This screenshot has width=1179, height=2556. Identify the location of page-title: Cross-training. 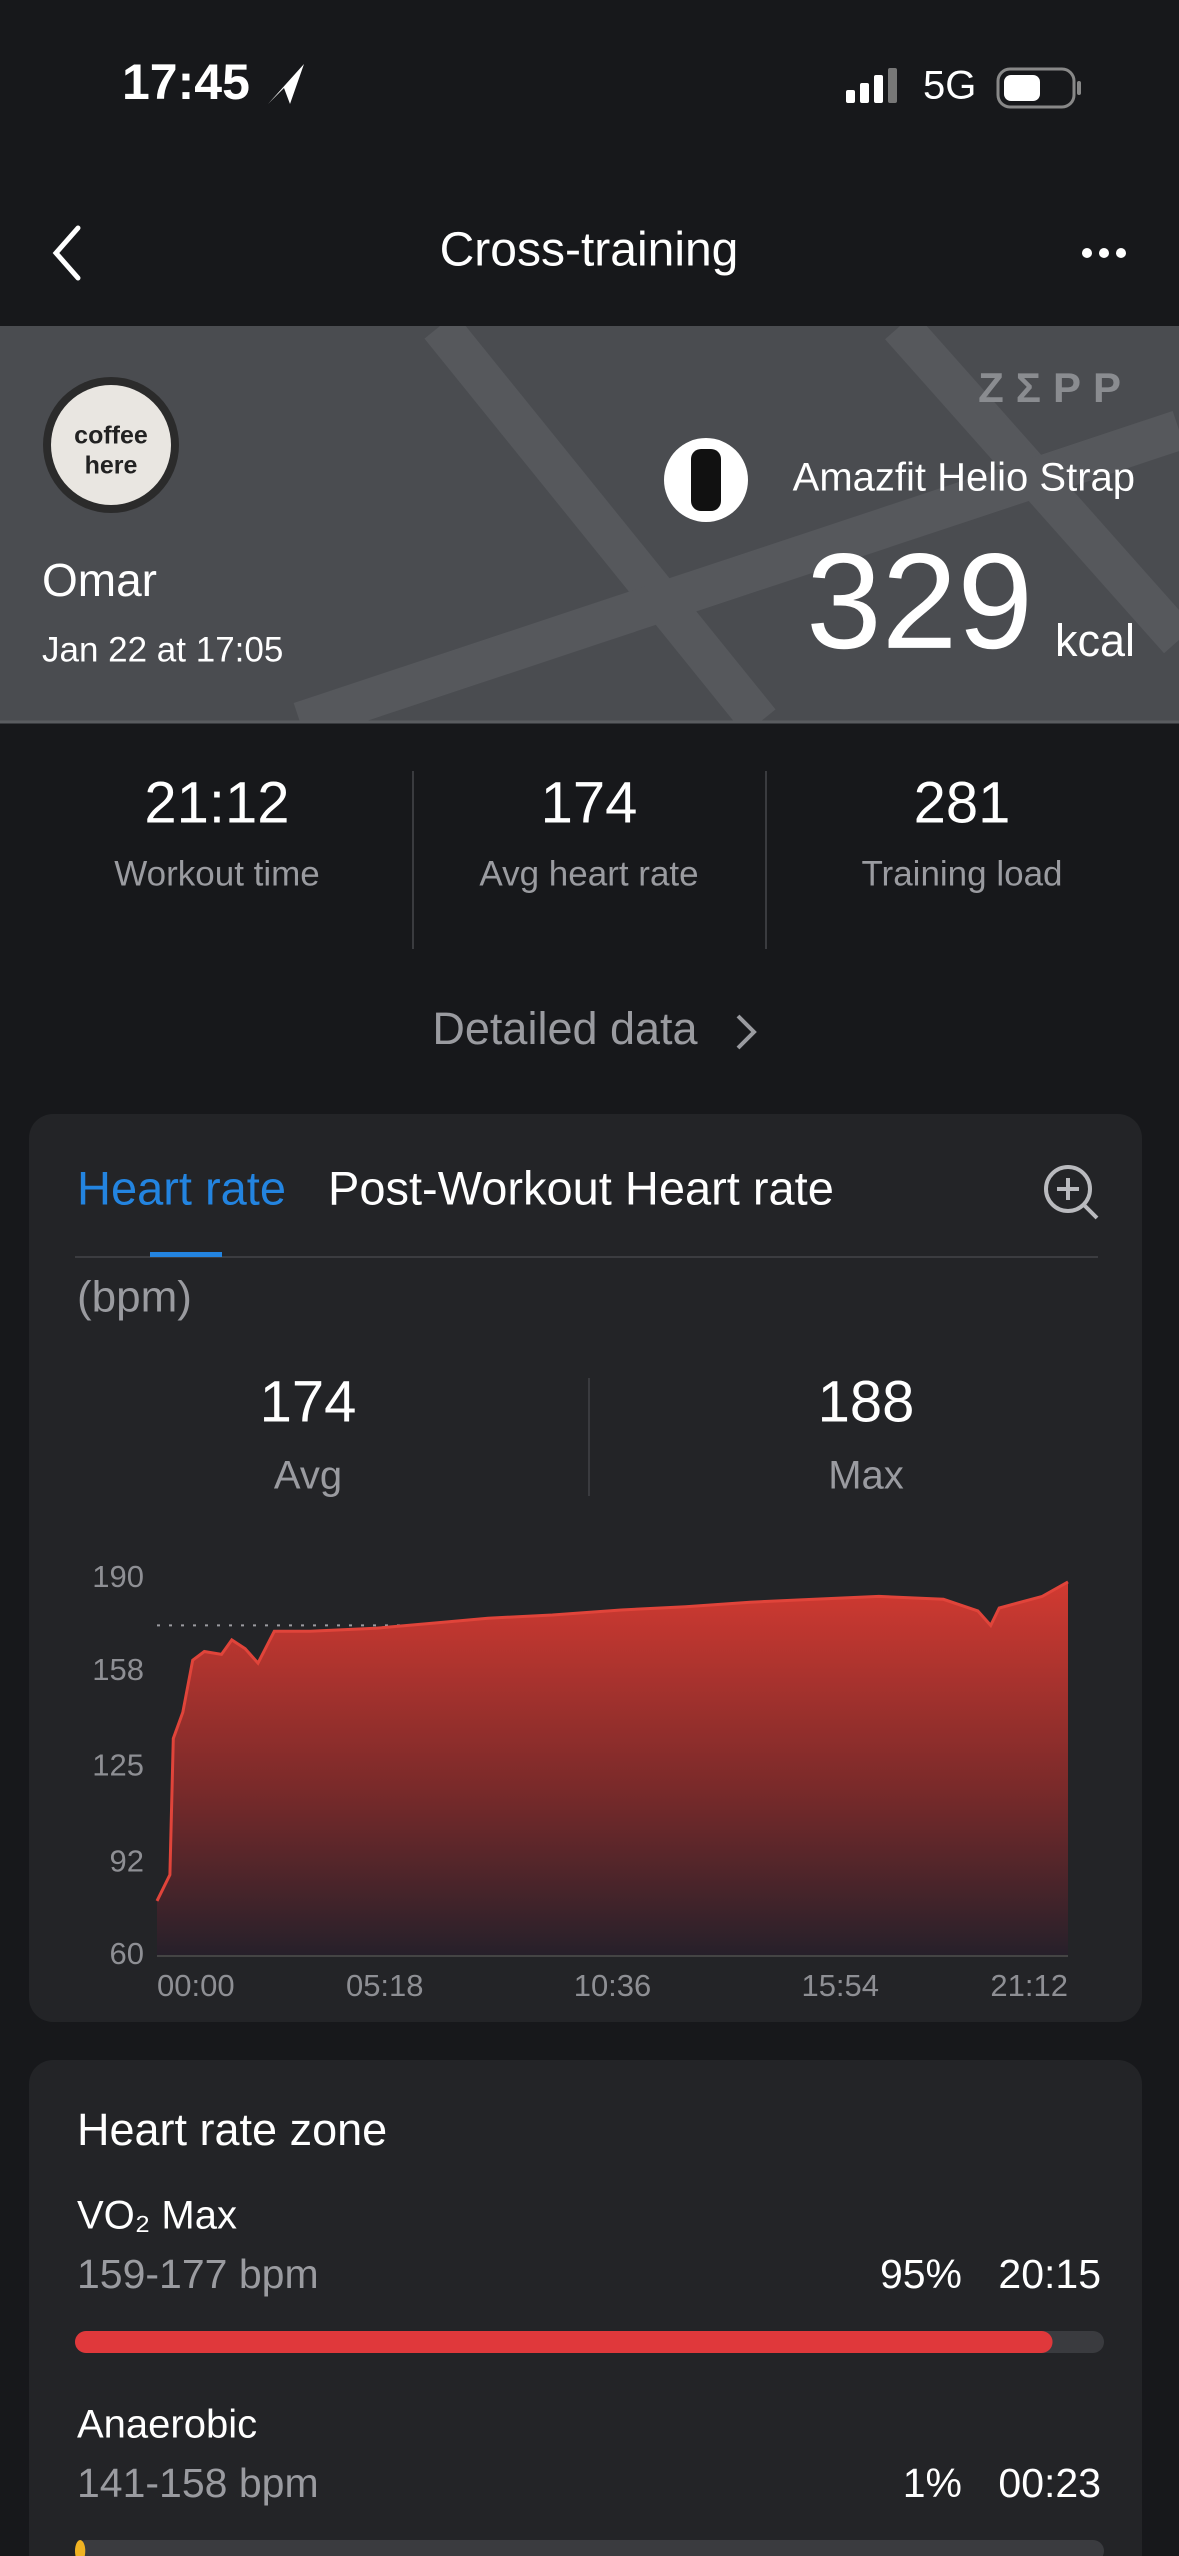
(589, 250).